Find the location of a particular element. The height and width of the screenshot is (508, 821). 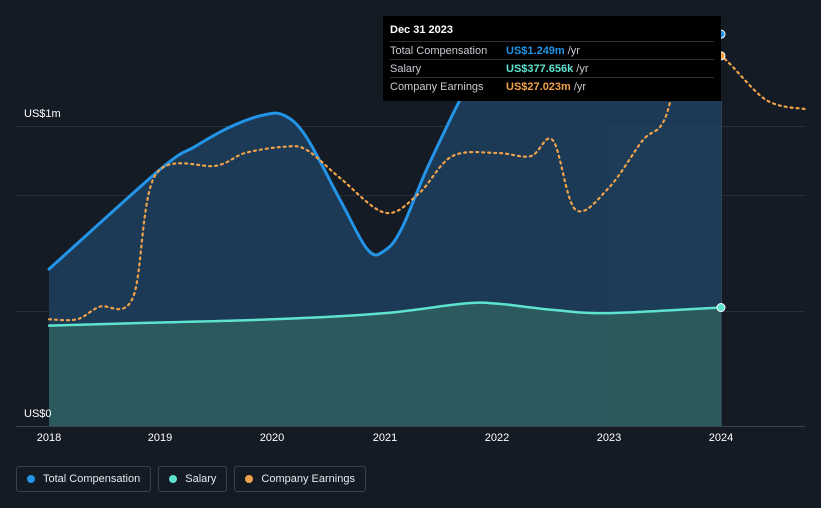

legend-item-total-compensation: Total Compensation is located at coordinates (84, 479).